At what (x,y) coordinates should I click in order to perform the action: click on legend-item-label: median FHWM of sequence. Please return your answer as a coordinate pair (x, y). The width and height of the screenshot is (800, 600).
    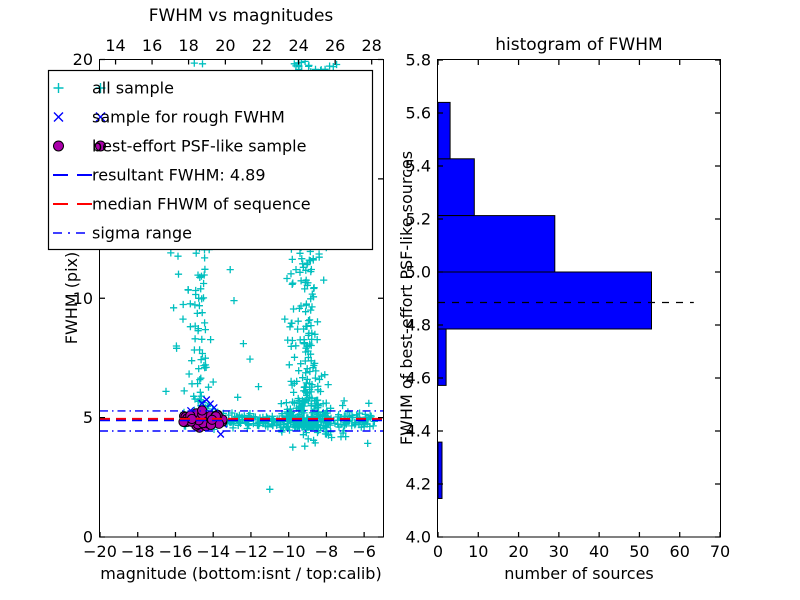
    Looking at the image, I should click on (201, 204).